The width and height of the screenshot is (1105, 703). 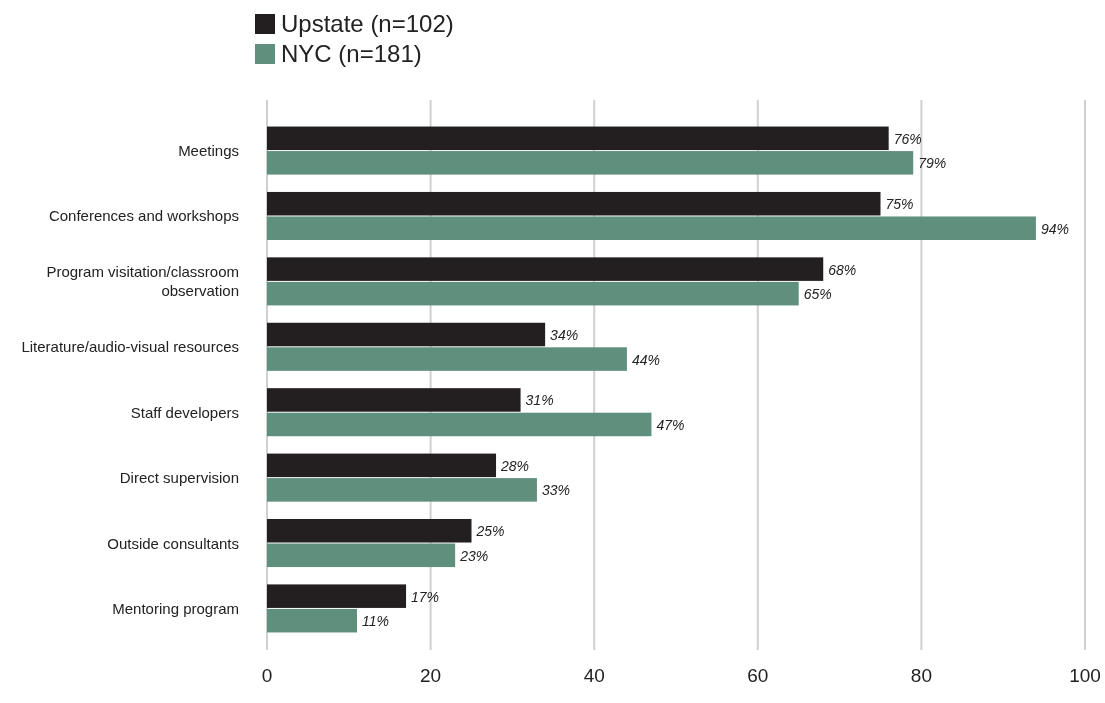 What do you see at coordinates (645, 359) in the screenshot?
I see `data-label: 44%` at bounding box center [645, 359].